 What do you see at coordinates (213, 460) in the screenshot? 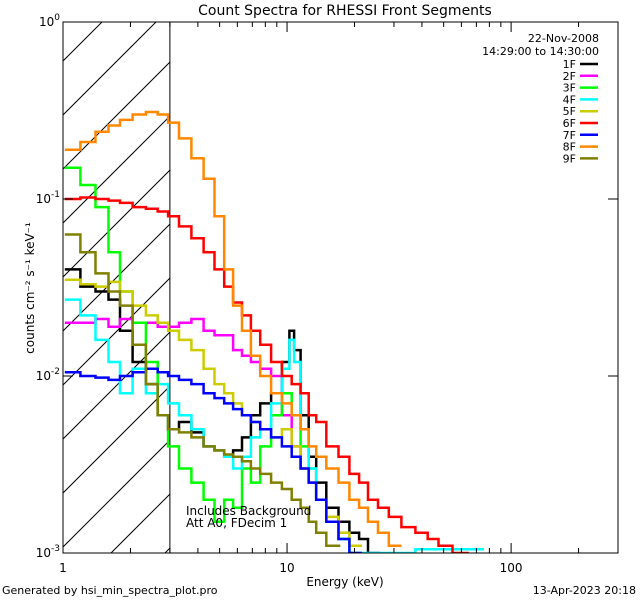
I see `series-line-7f` at bounding box center [213, 460].